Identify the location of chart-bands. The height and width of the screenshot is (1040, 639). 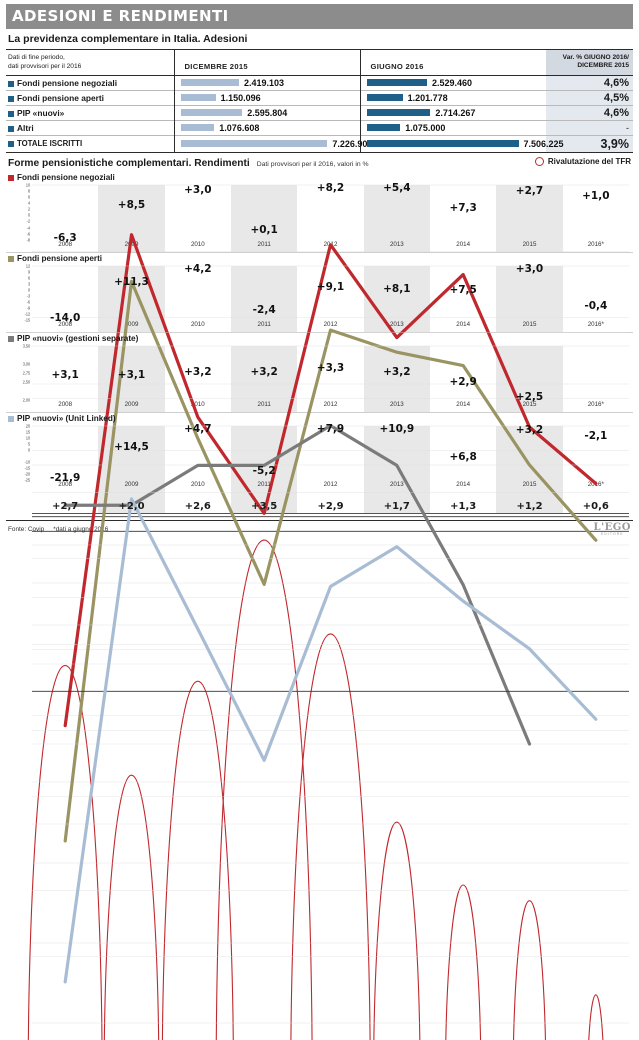
(330, 218).